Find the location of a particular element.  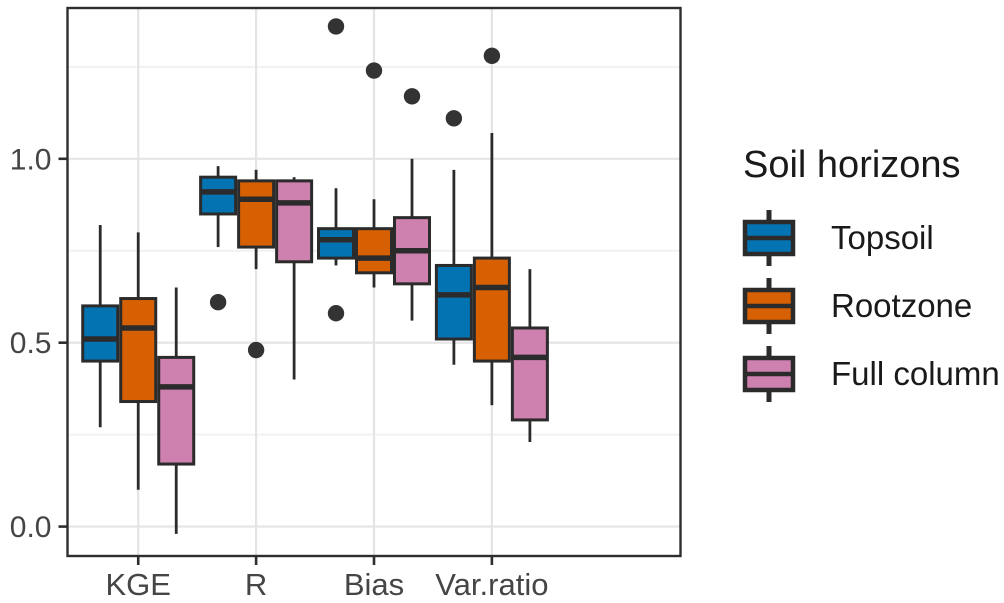

y-axis-label-0-5: 0.5 is located at coordinates (31, 343).